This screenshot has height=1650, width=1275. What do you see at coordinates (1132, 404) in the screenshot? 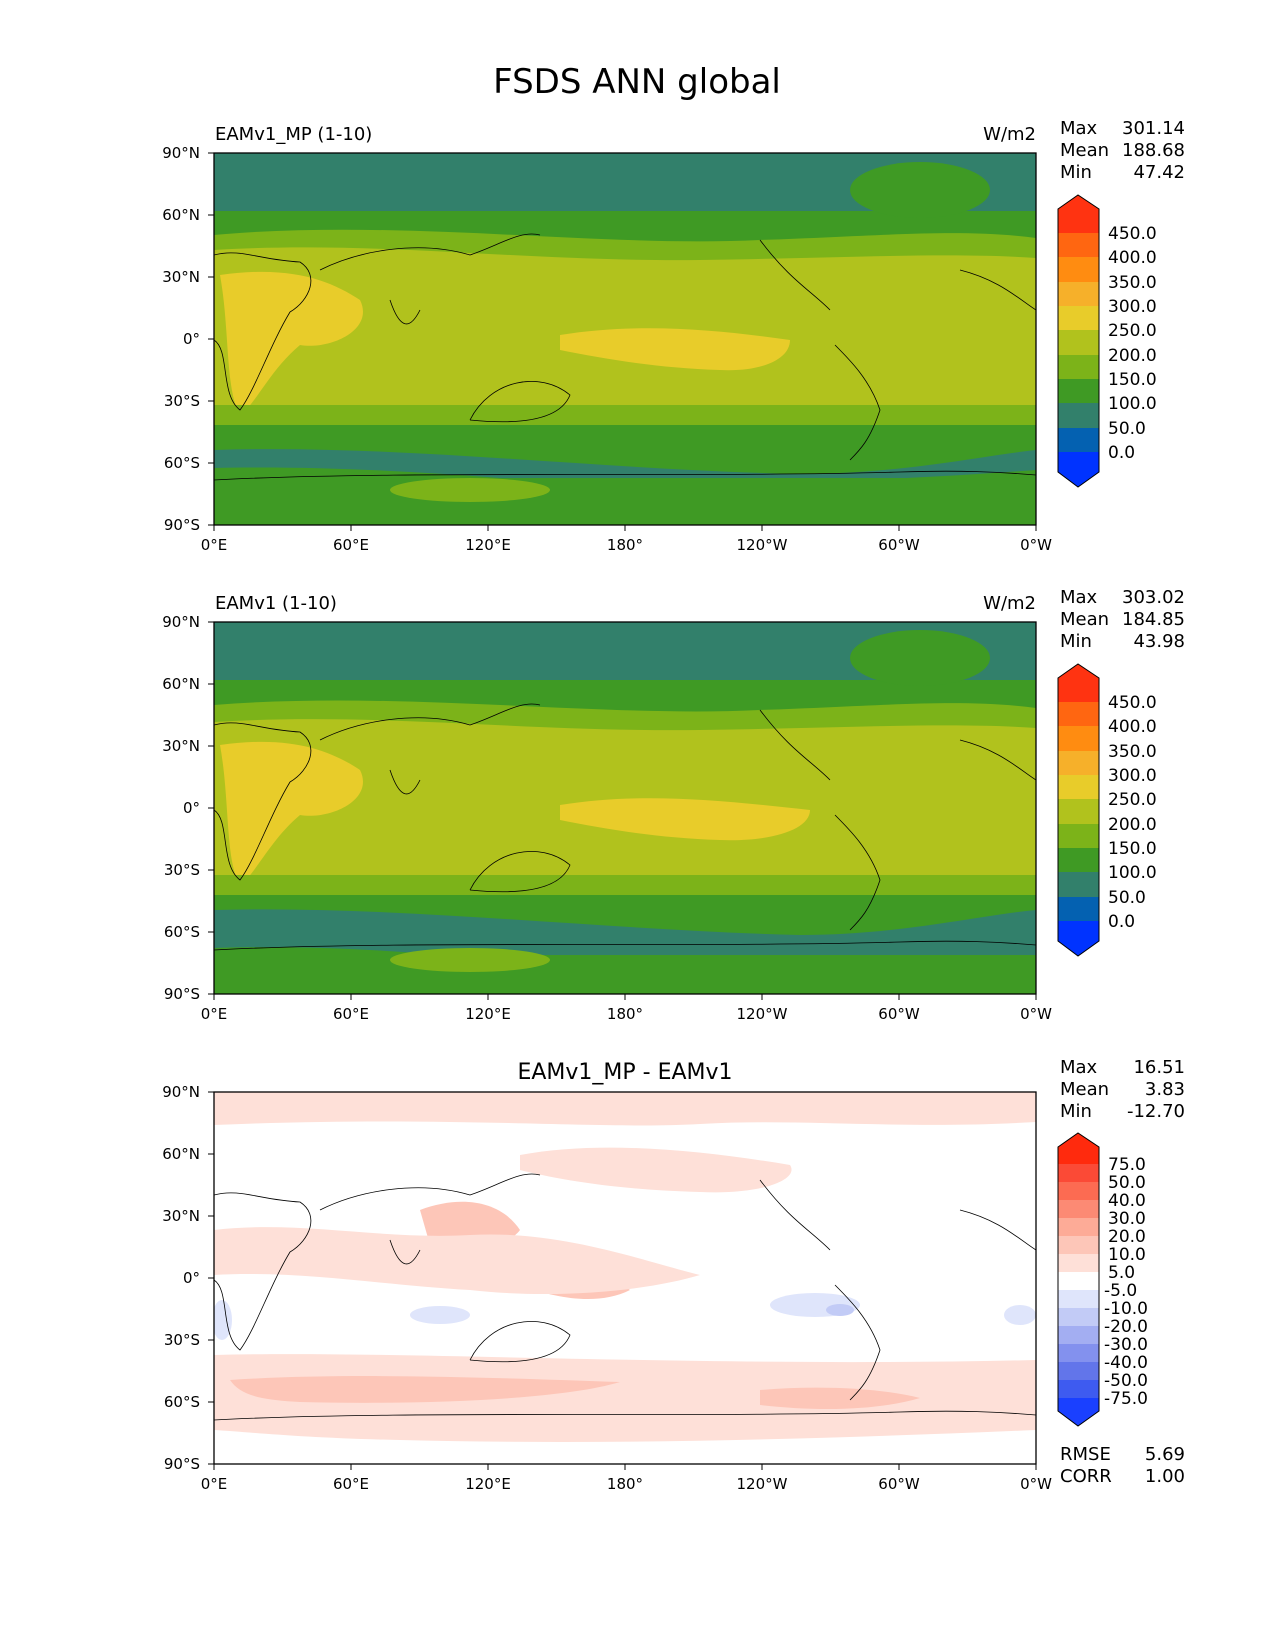
I see `cb-label: 100.0` at bounding box center [1132, 404].